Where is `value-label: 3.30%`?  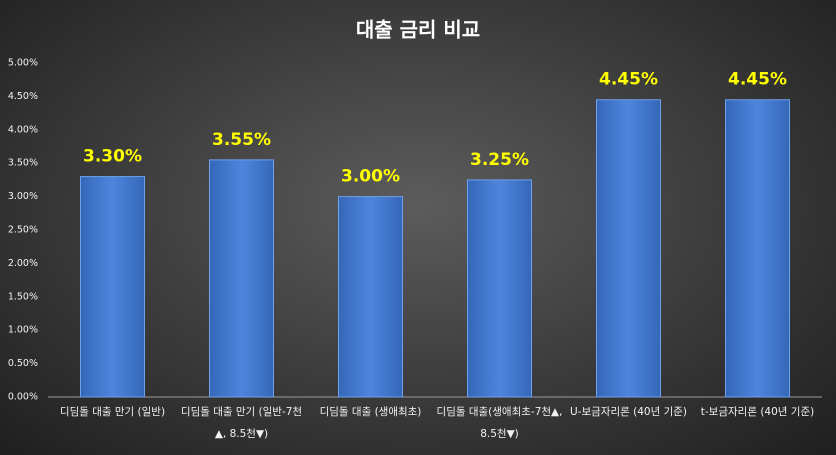 value-label: 3.30% is located at coordinates (112, 157).